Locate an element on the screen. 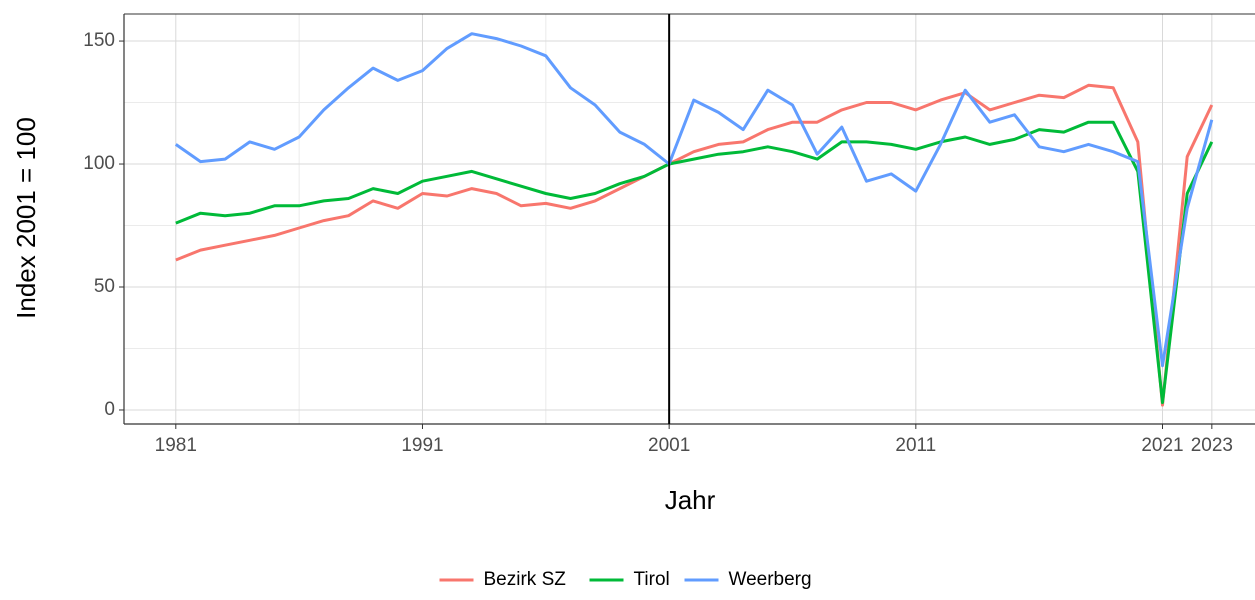 This screenshot has height=600, width=1255. x-tick-label: 2001 is located at coordinates (669, 445).